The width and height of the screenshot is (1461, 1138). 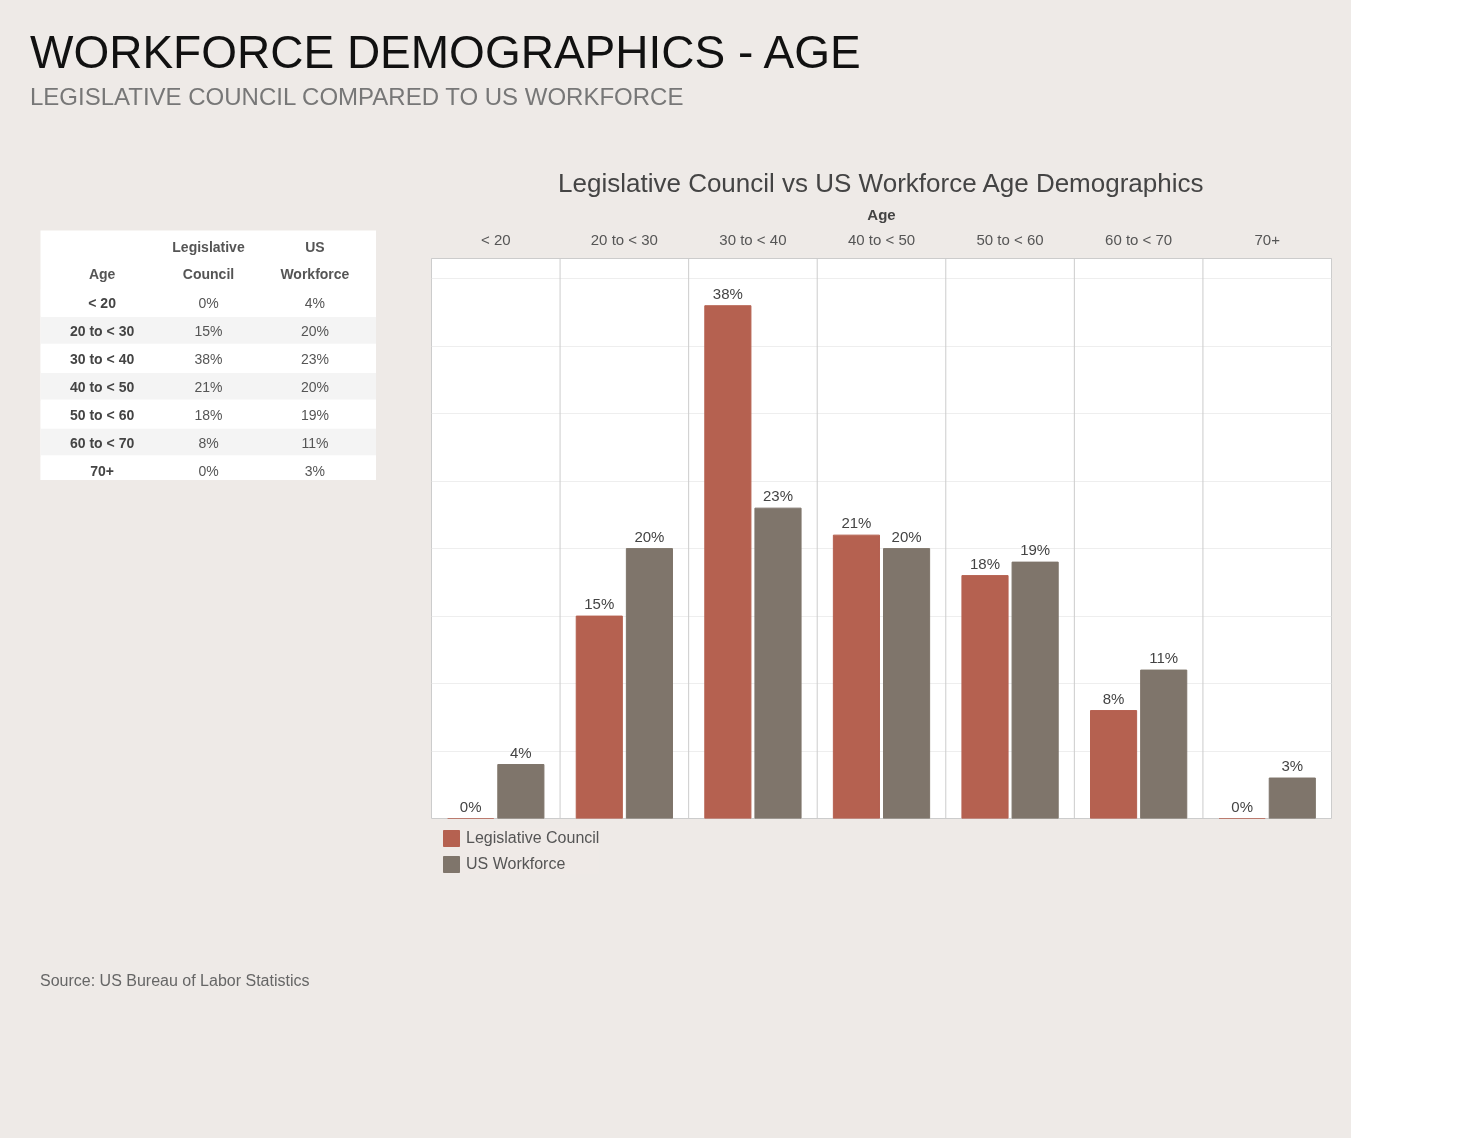 I want to click on chart-title: WORKFORCE DEMOGRAPHICS - AGE, so click(x=445, y=52).